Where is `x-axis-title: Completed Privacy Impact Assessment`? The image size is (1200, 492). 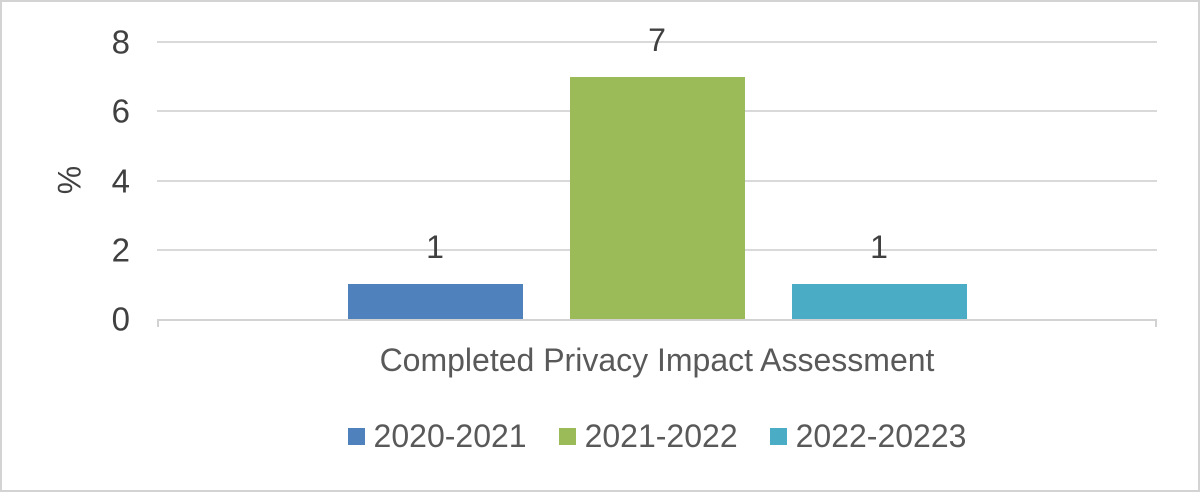
x-axis-title: Completed Privacy Impact Assessment is located at coordinates (657, 360).